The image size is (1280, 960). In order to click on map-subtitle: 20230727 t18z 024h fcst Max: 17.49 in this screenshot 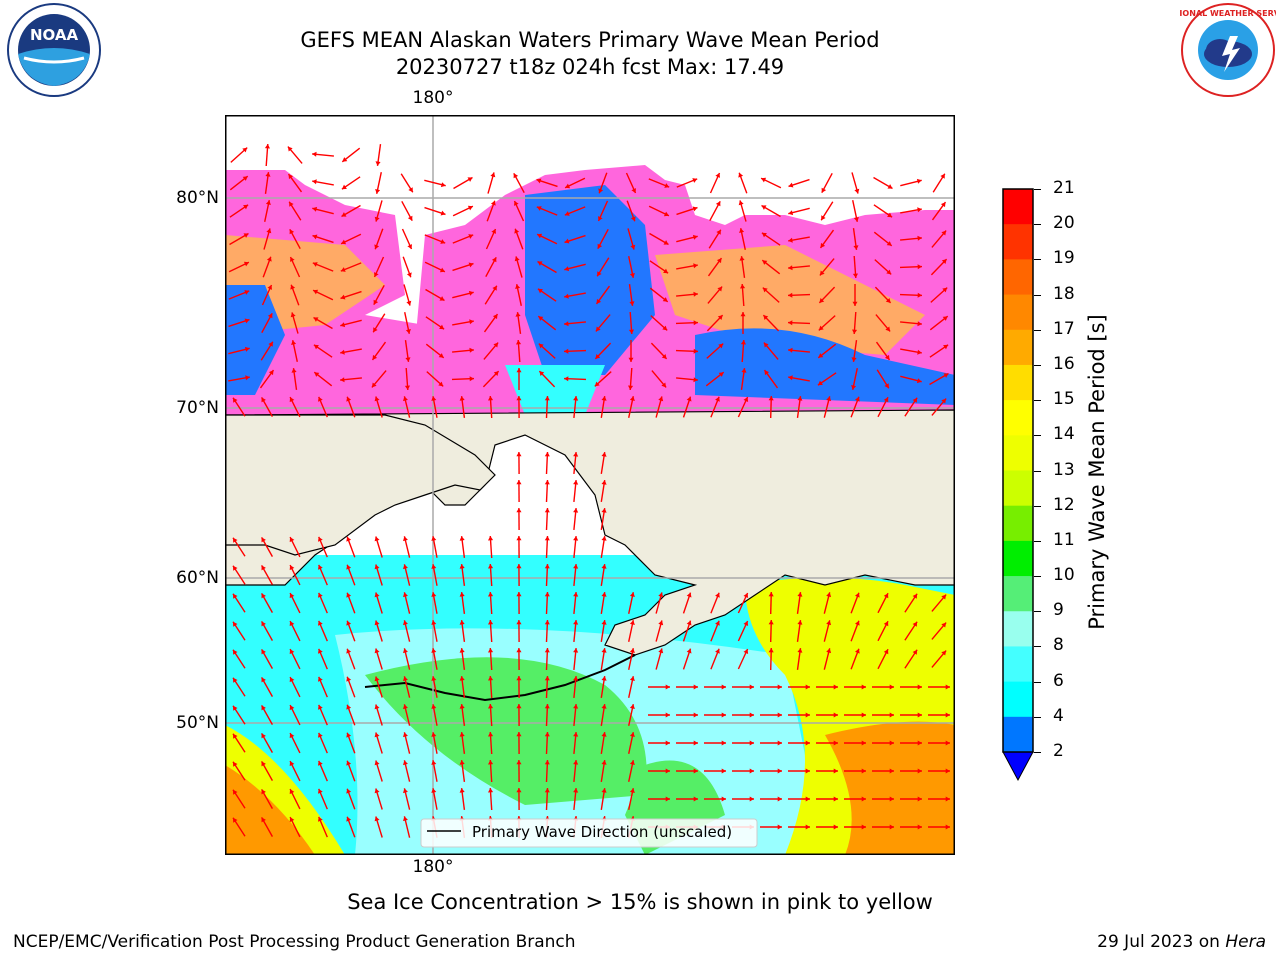, I will do `click(590, 67)`.